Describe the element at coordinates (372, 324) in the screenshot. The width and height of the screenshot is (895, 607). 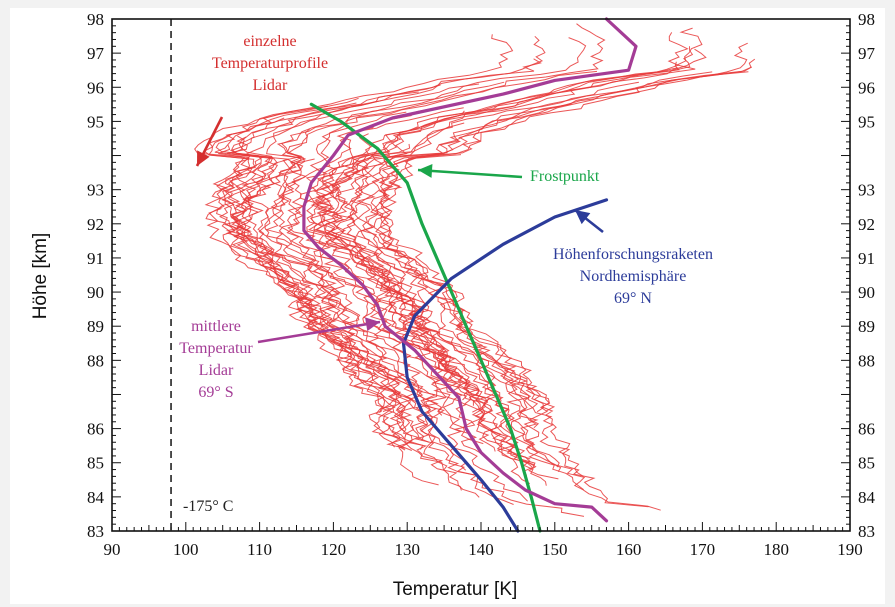
I see `mean-arrow-head` at that location.